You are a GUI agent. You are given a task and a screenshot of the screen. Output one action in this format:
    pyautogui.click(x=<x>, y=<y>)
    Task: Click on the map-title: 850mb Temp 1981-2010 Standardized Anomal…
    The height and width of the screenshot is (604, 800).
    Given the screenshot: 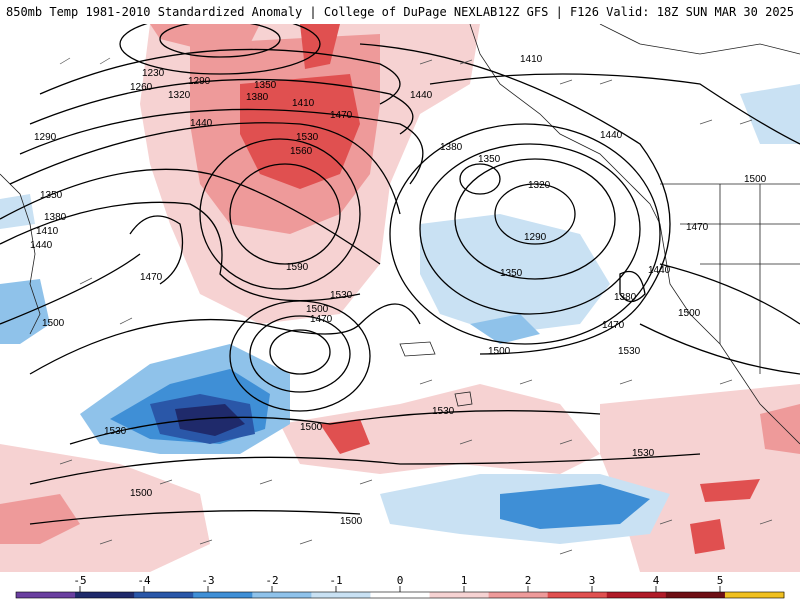 What is the action you would take?
    pyautogui.click(x=252, y=12)
    